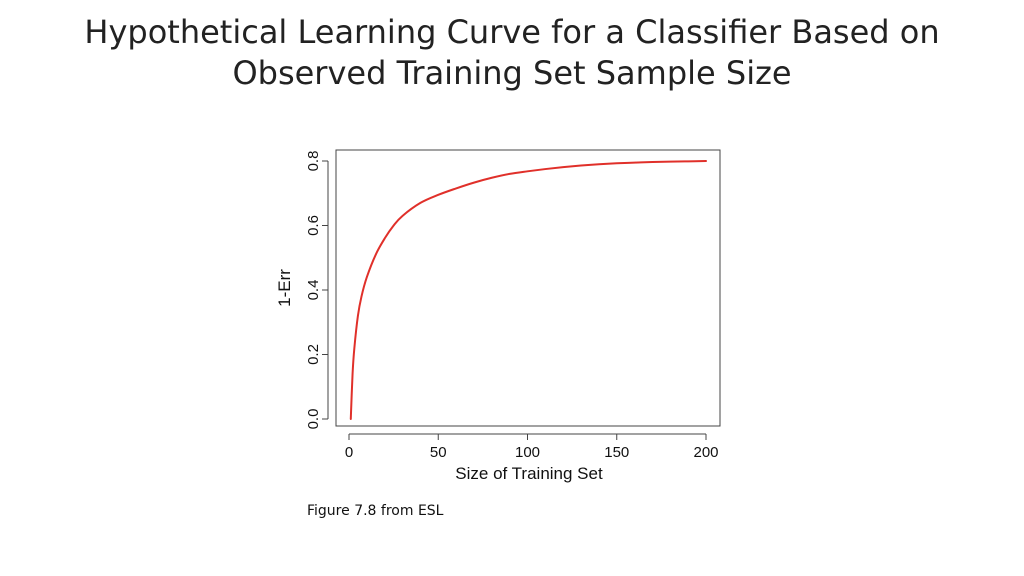  I want to click on y-axis: 0.0 0.2 0.4 0.6 0.8, so click(317, 290).